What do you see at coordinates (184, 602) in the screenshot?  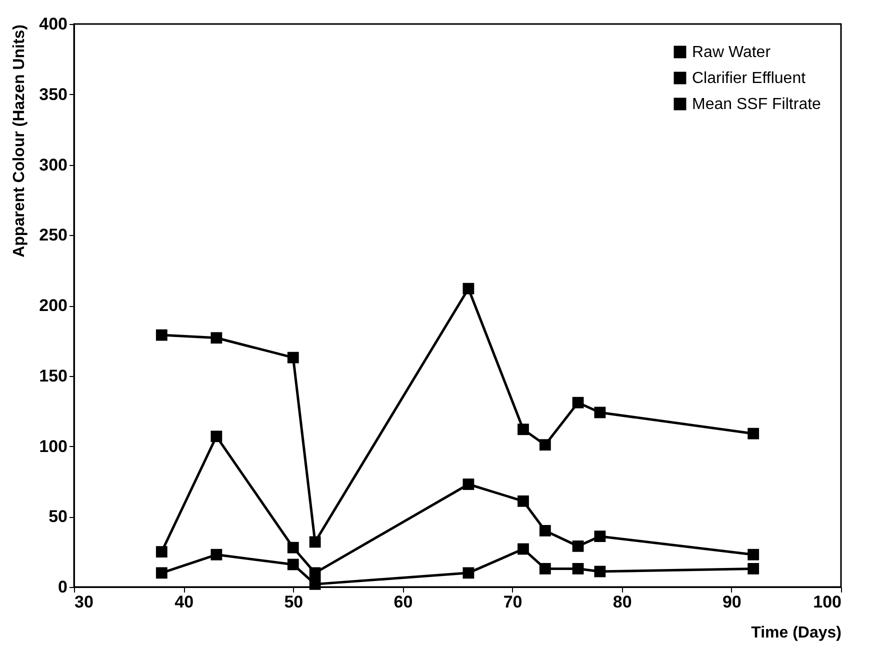 I see `x-tick-label: 40` at bounding box center [184, 602].